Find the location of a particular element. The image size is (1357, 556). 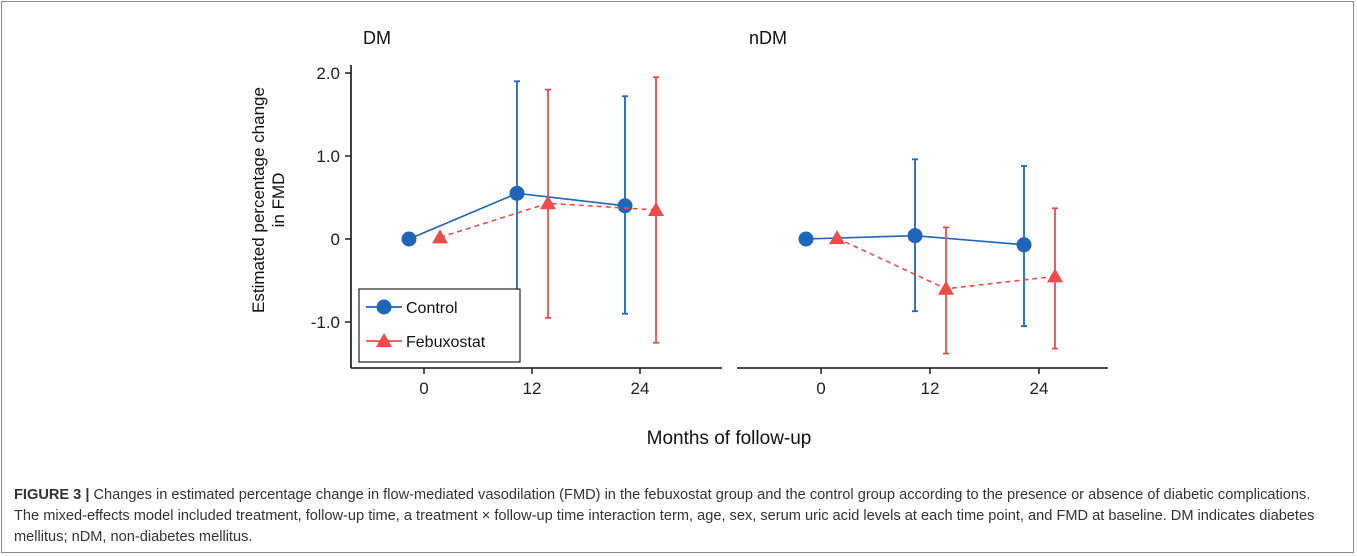

y-tick-label: -1.0 is located at coordinates (325, 322).